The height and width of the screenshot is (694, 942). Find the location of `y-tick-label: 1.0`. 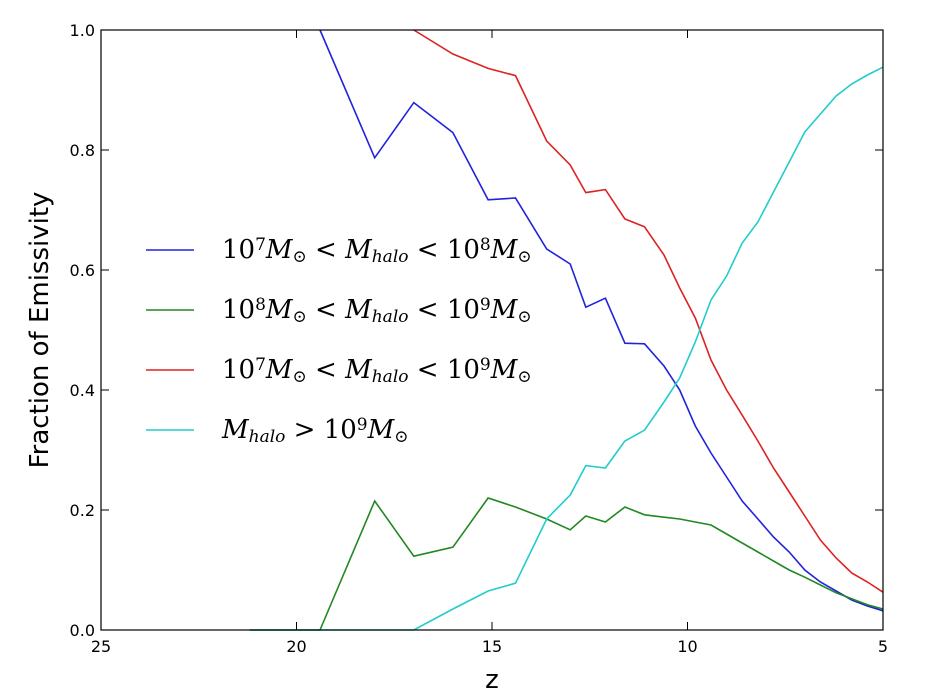

y-tick-label: 1.0 is located at coordinates (82, 30).